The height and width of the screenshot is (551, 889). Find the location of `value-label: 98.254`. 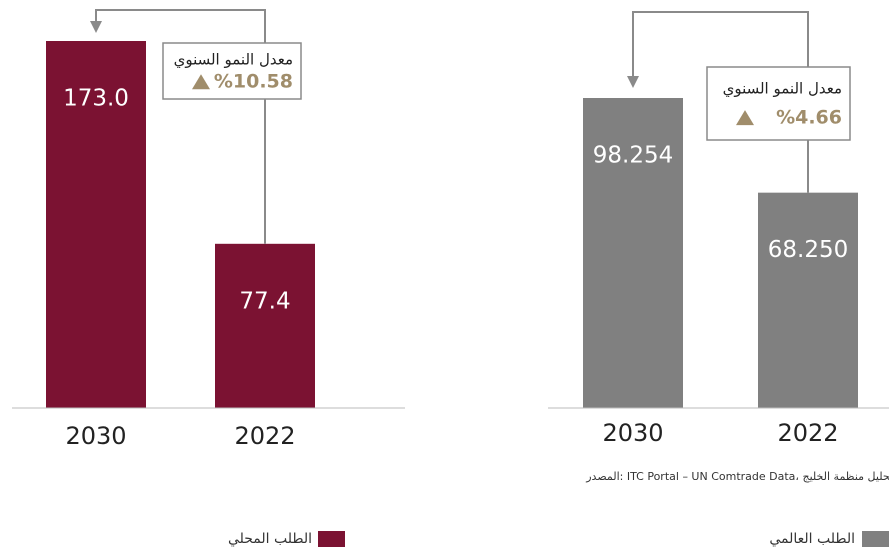

value-label: 98.254 is located at coordinates (633, 156).